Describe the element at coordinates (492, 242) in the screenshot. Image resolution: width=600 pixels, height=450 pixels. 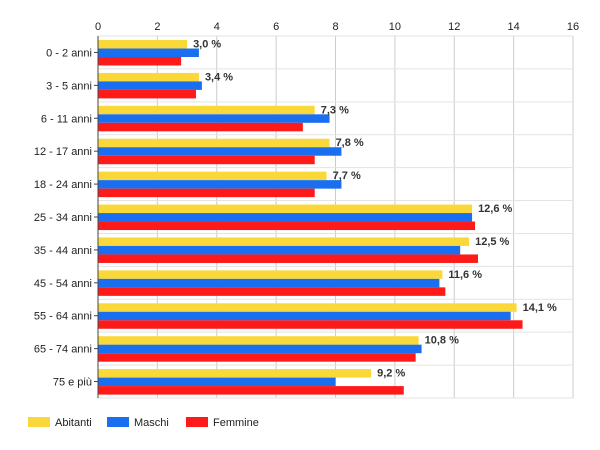
I see `data-label-6: 12,5 %` at that location.